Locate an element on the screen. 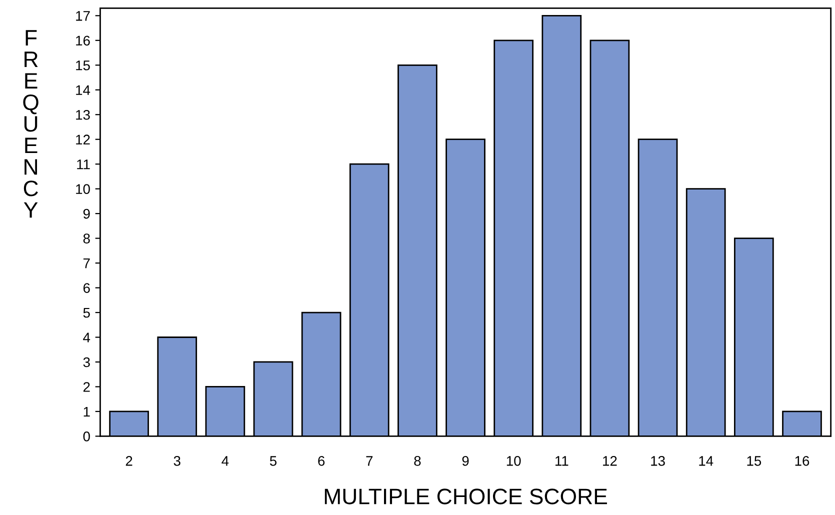 This screenshot has width=835, height=515. y-tick-label: 1 is located at coordinates (87, 411).